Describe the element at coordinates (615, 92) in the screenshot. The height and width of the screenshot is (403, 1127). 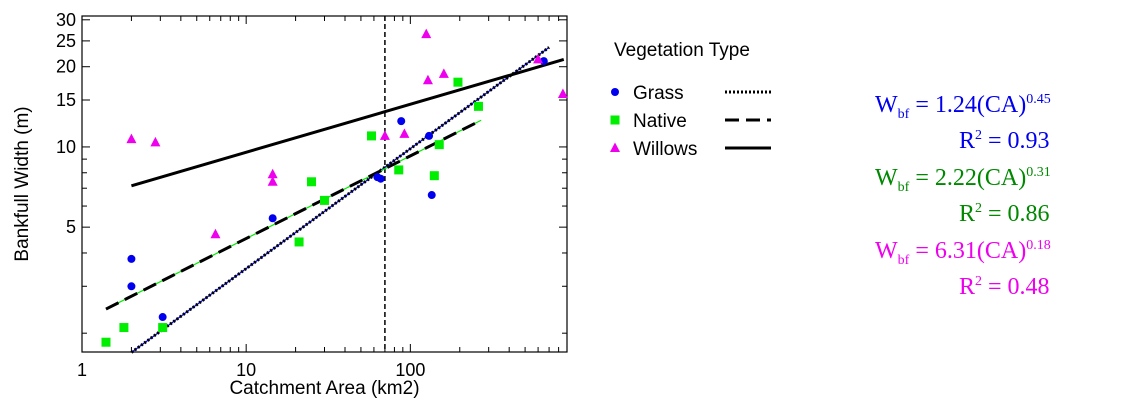
I see `legend-marker-grass` at that location.